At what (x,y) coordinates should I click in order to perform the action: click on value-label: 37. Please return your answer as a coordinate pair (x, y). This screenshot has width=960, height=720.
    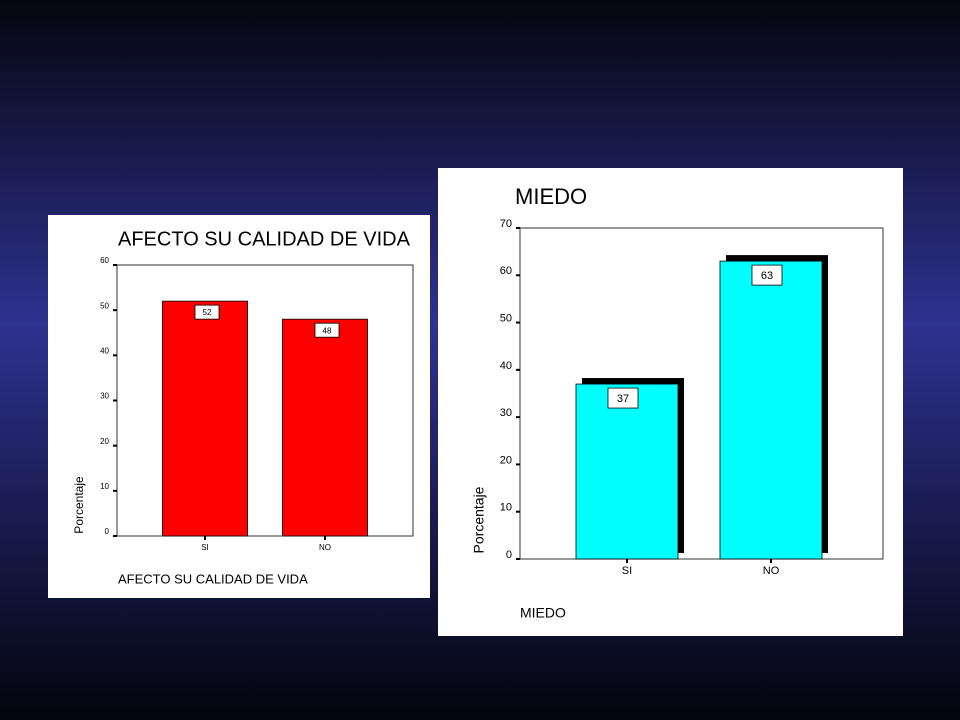
    Looking at the image, I should click on (623, 399).